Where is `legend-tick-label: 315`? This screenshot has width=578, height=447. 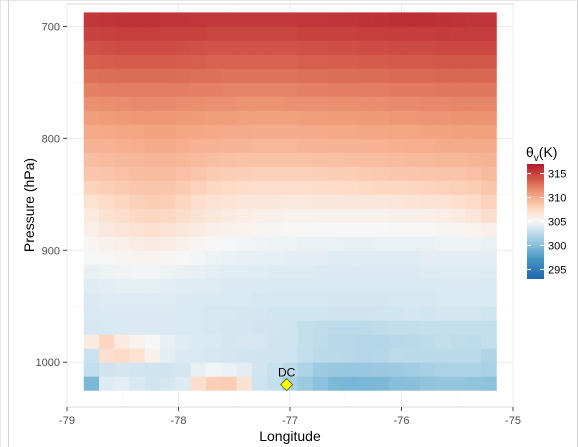 legend-tick-label: 315 is located at coordinates (557, 175).